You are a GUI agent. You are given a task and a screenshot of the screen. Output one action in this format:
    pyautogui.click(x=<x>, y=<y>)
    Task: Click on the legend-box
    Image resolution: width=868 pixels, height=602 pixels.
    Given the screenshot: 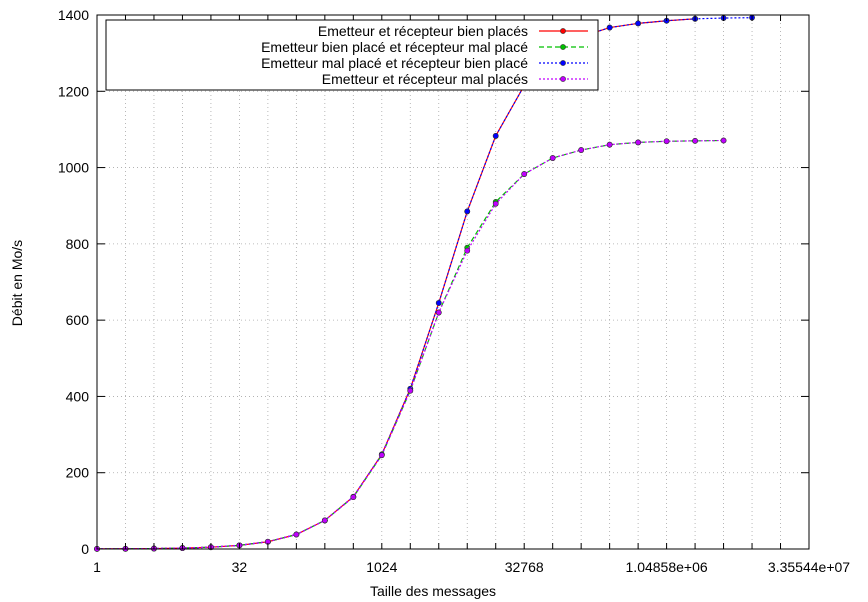 What is the action you would take?
    pyautogui.click(x=352, y=55)
    